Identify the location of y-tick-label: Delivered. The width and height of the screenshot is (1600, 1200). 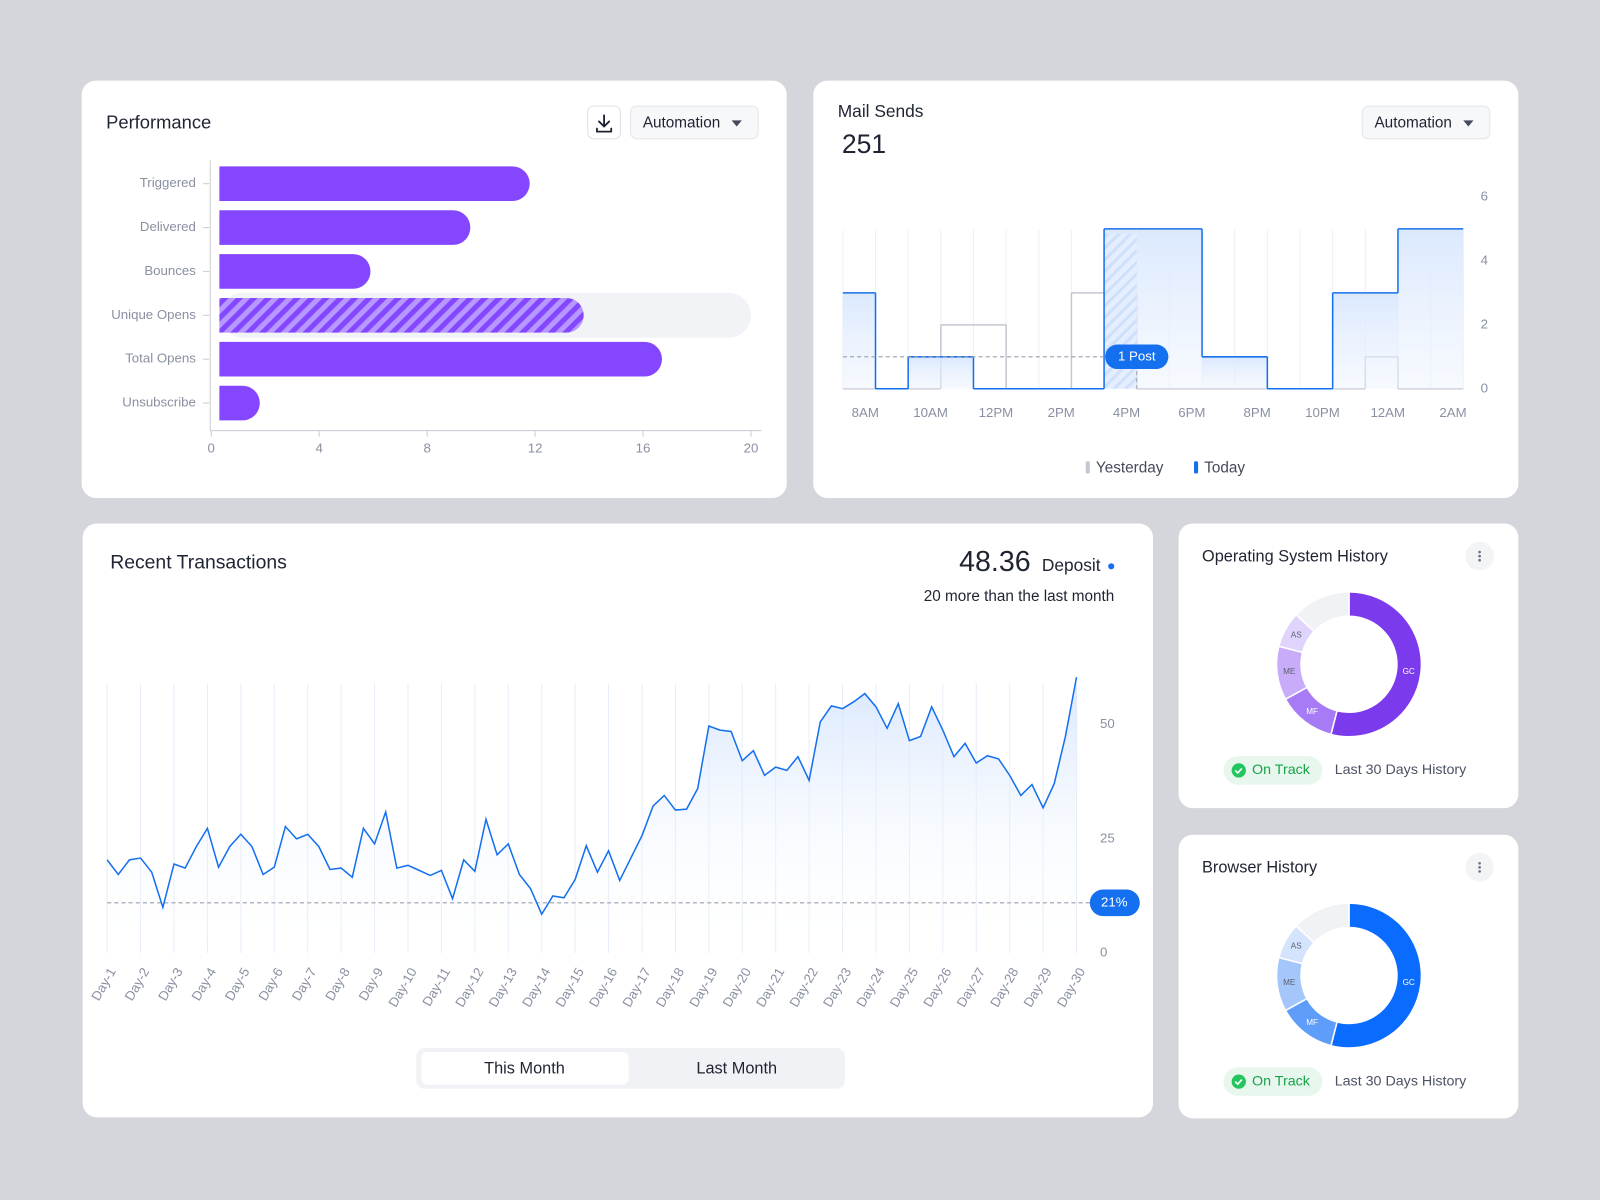
(168, 226).